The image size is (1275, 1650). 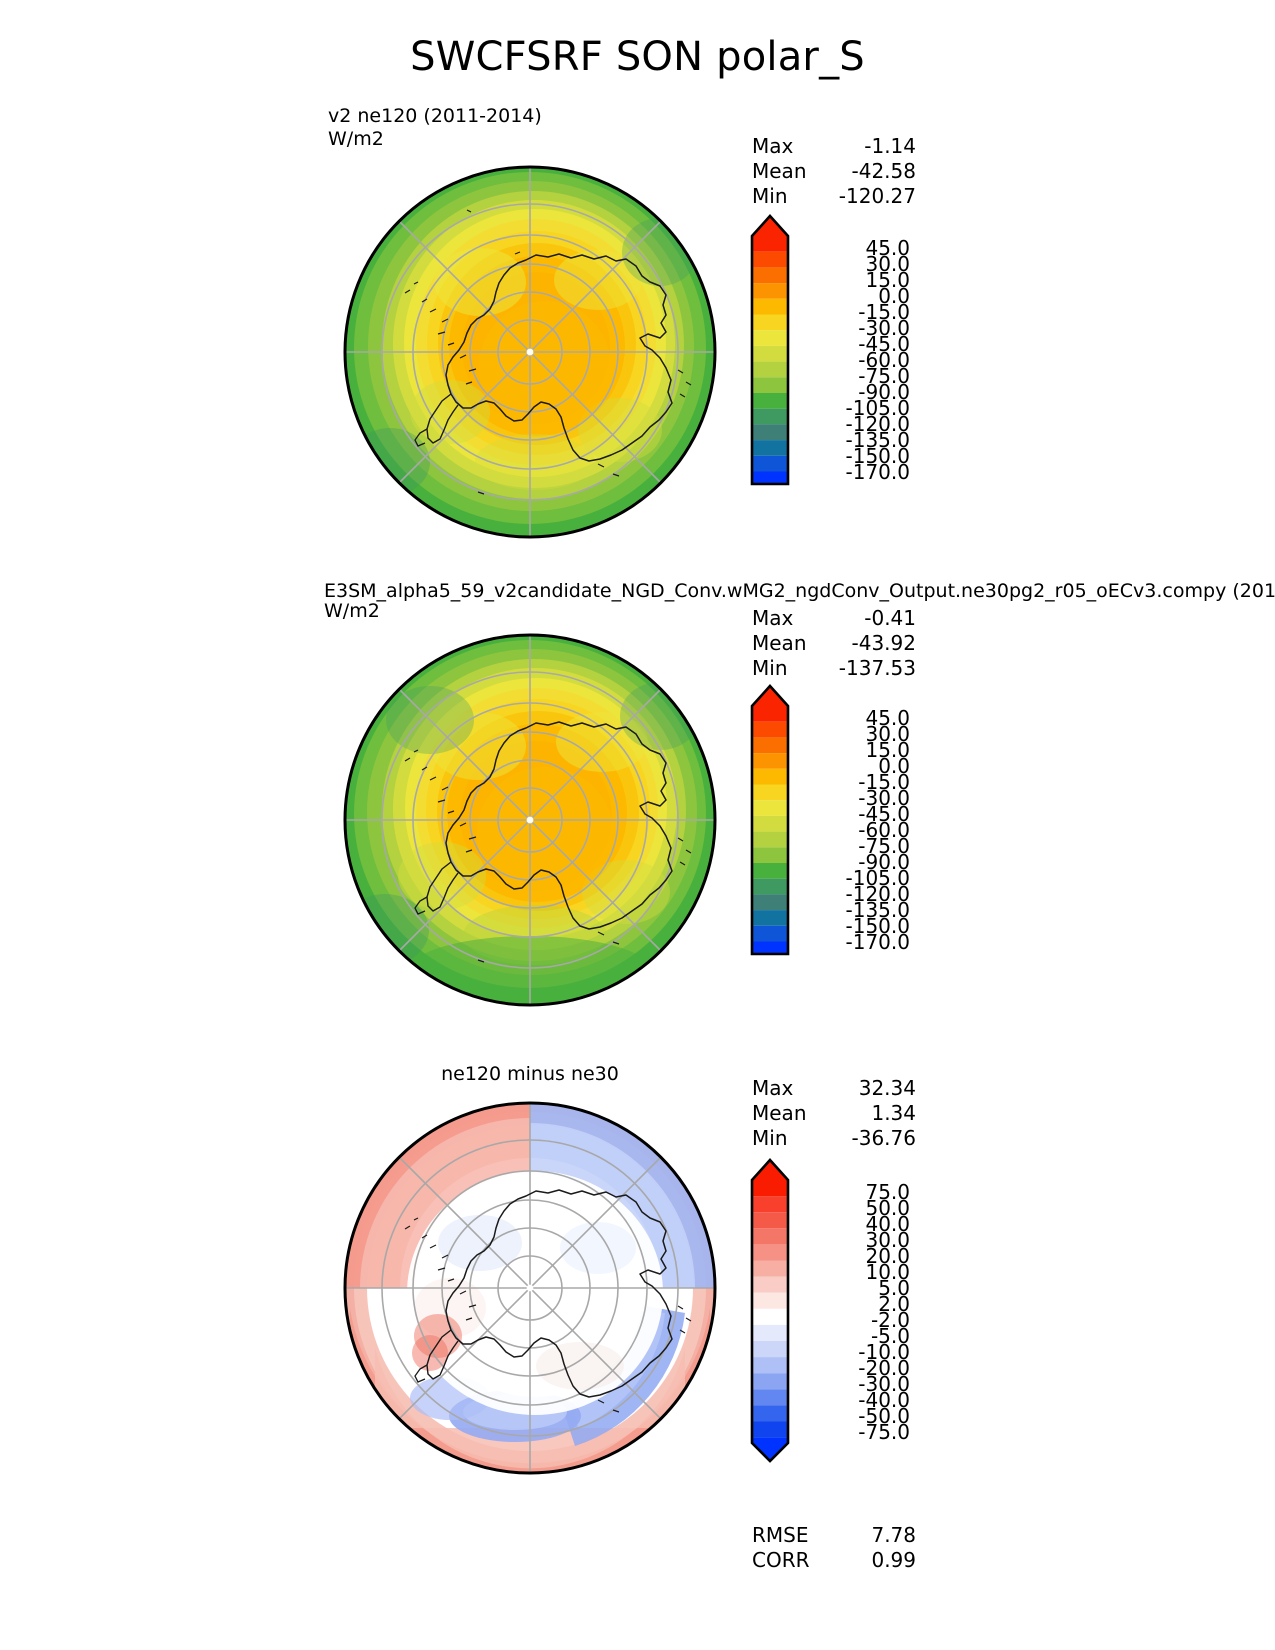 I want to click on stat-value: 1.34, so click(x=893, y=1113).